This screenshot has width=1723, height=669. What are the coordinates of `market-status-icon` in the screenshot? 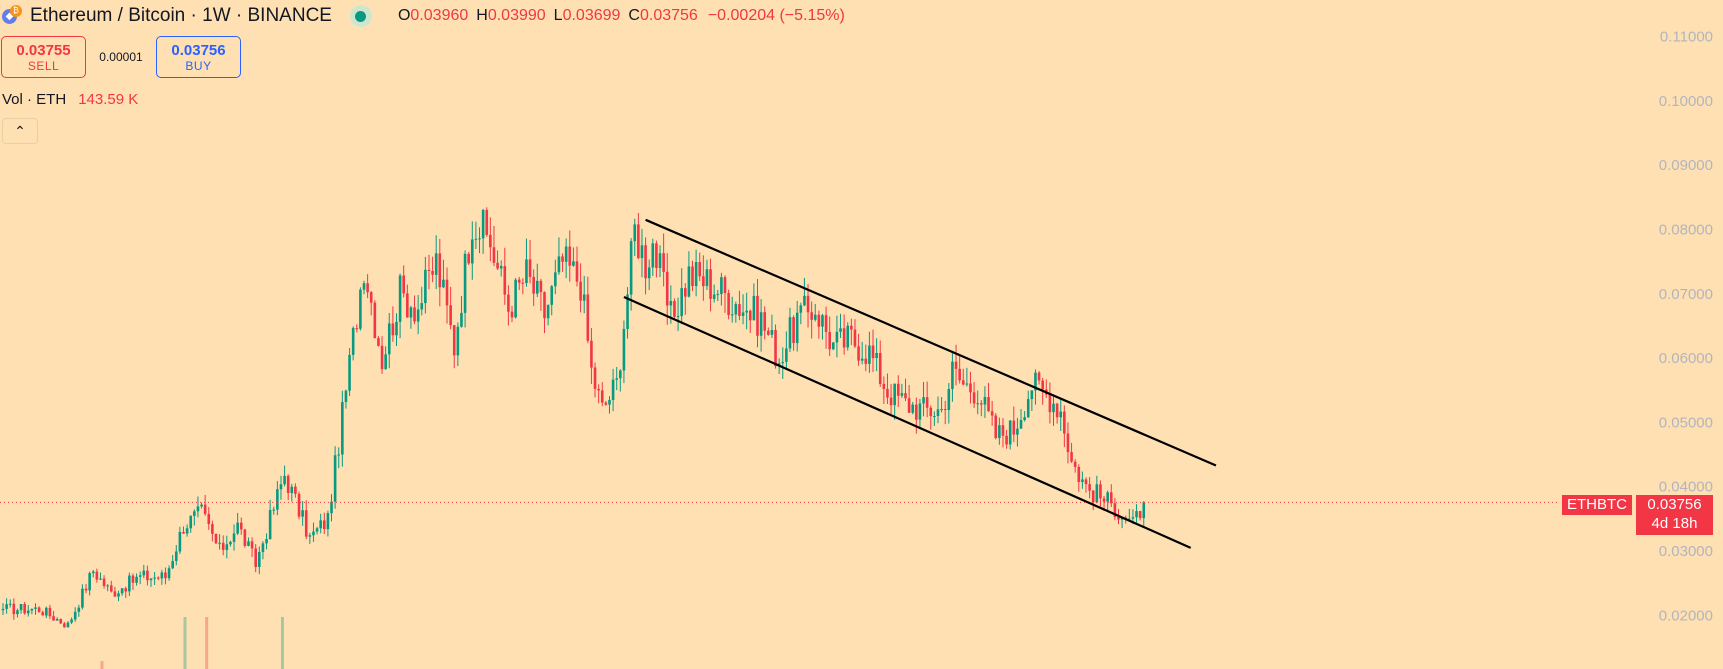 It's located at (360, 16).